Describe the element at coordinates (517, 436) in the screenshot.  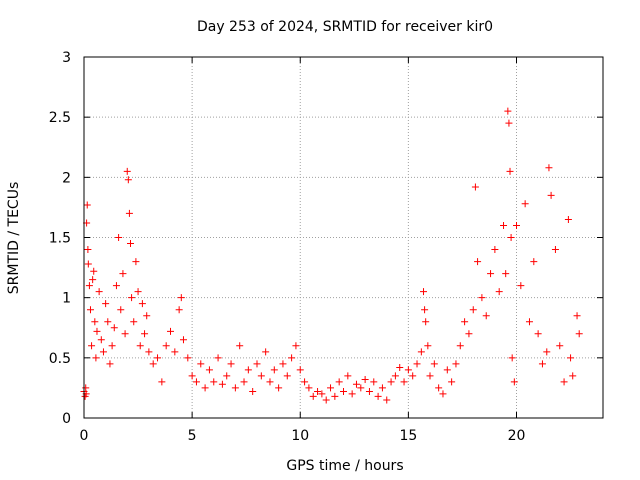
I see `x-tick-label: 20` at that location.